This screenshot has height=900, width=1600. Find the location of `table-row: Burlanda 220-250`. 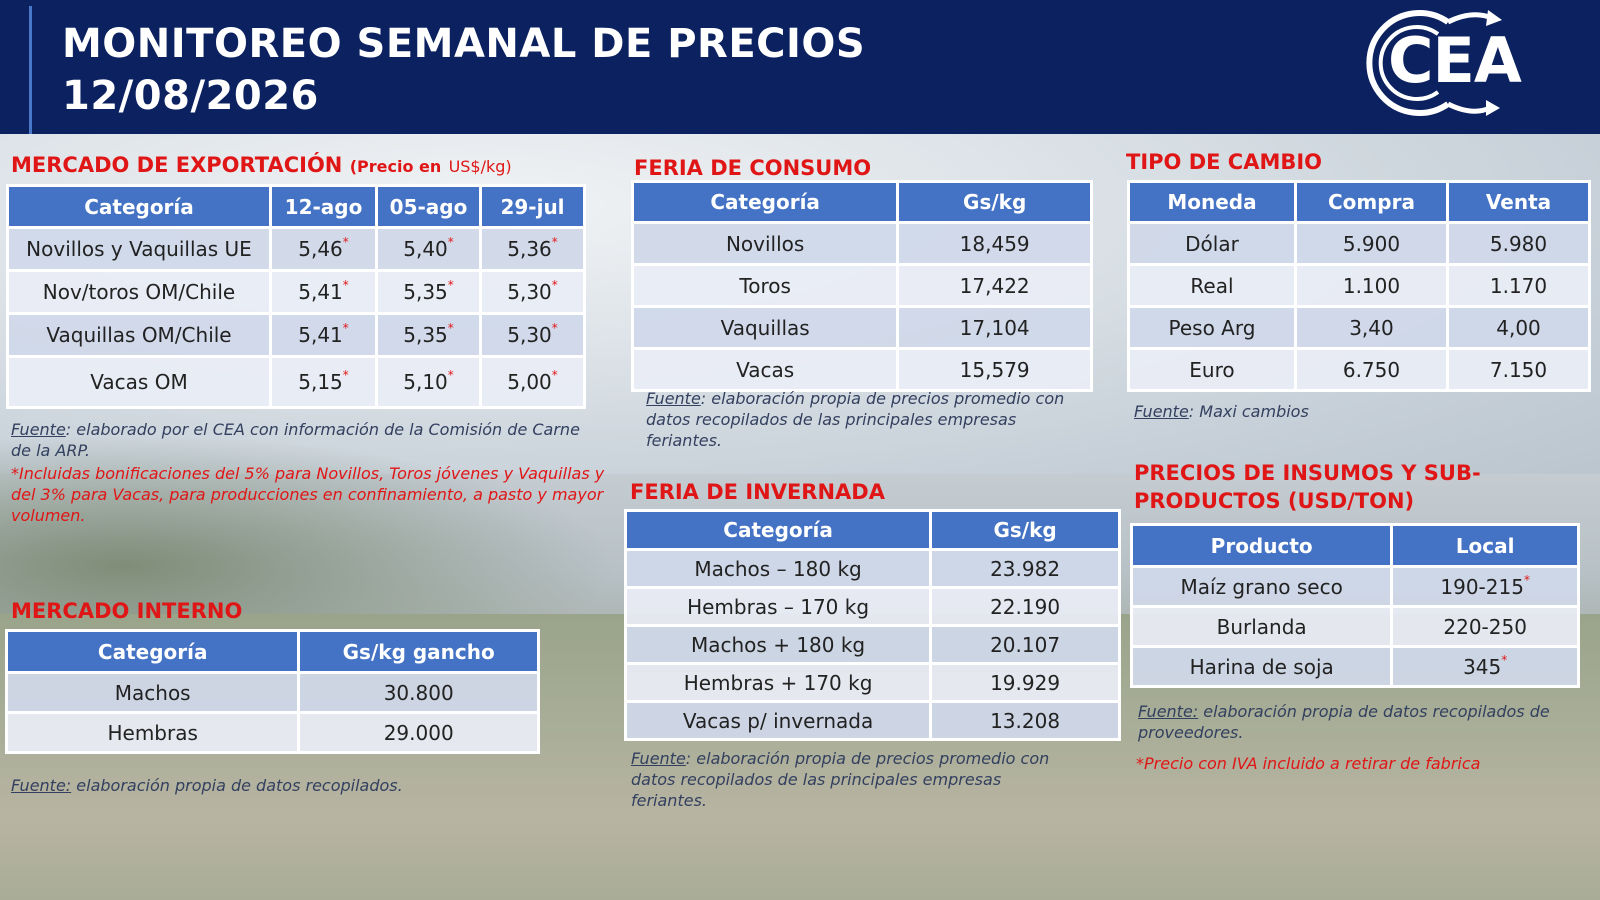

table-row: Burlanda 220-250 is located at coordinates (1354, 626).